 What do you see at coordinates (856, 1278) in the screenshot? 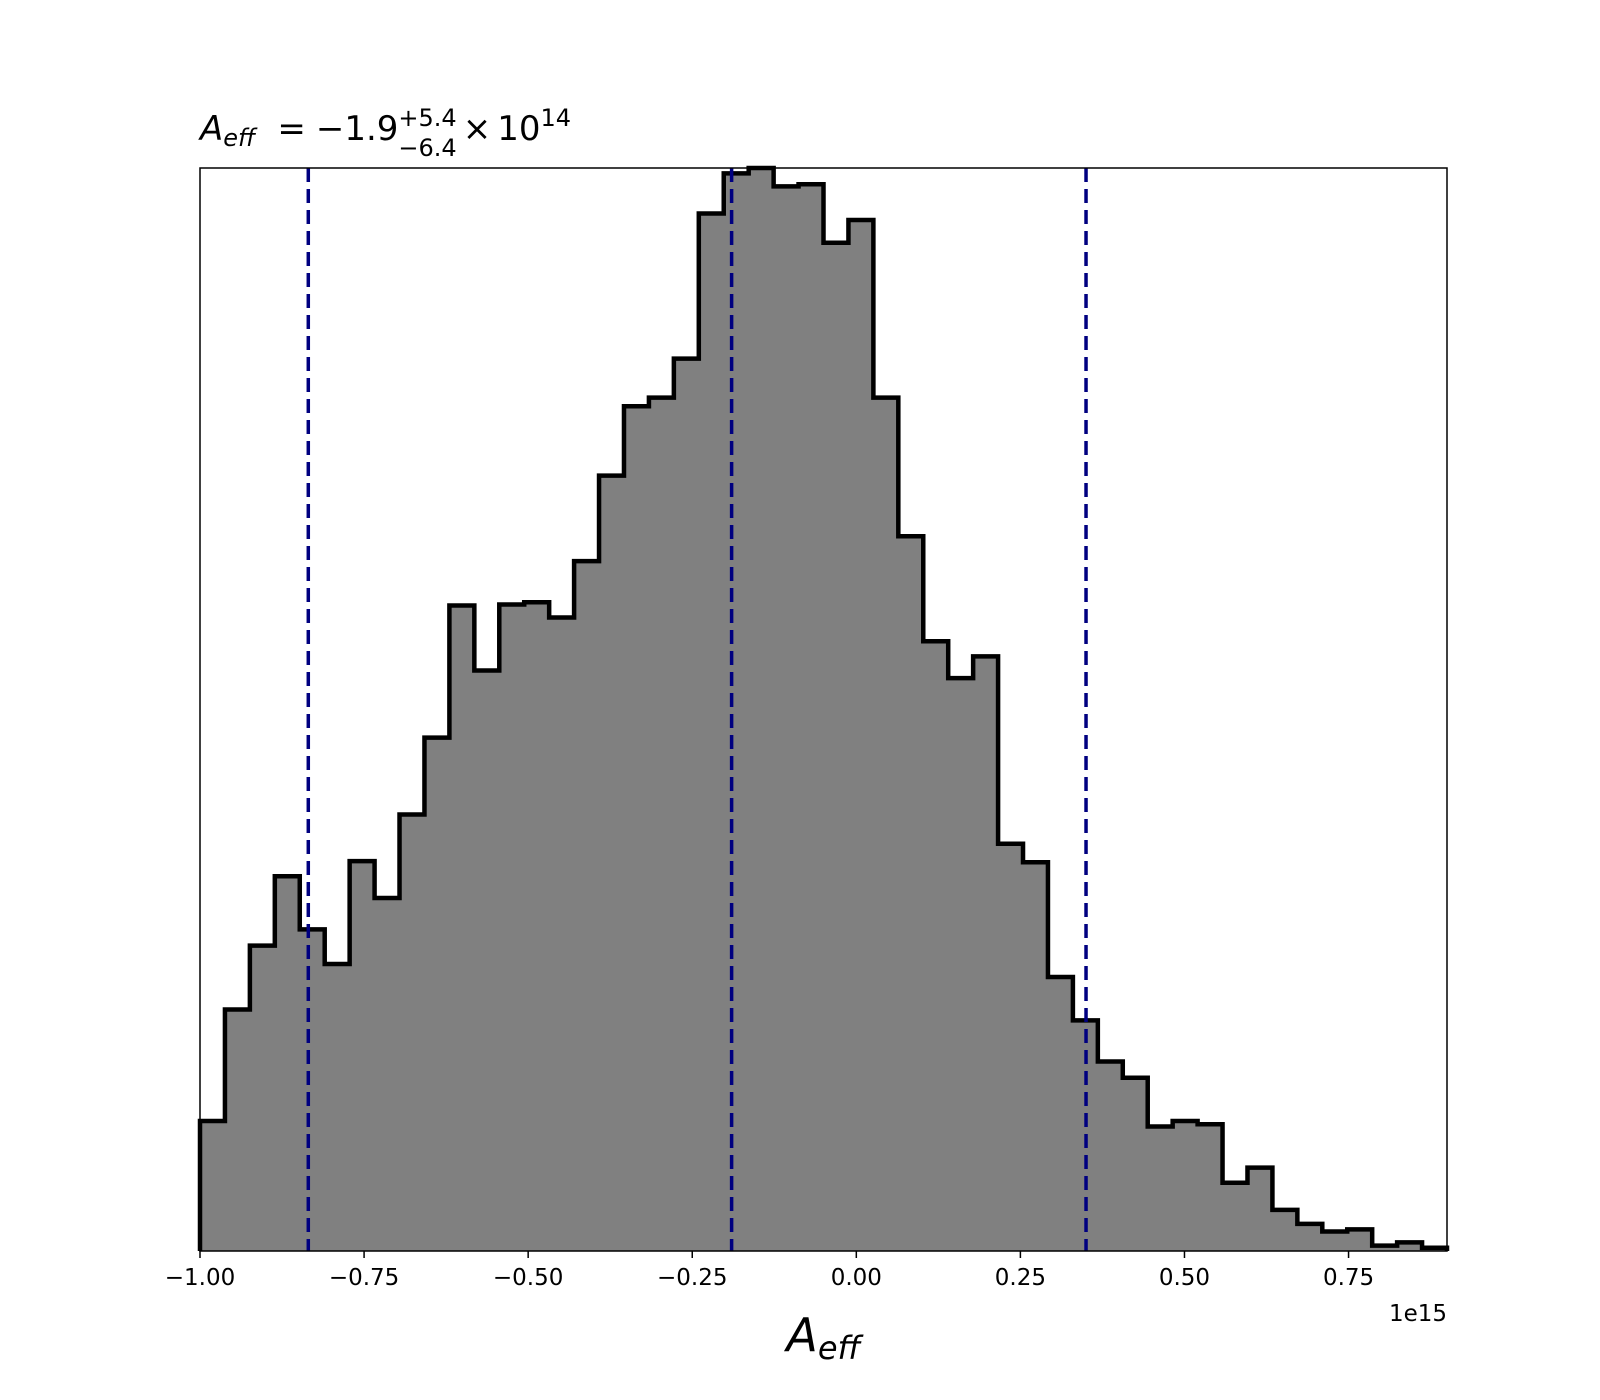
I see `x-tick-label: 0.00` at bounding box center [856, 1278].